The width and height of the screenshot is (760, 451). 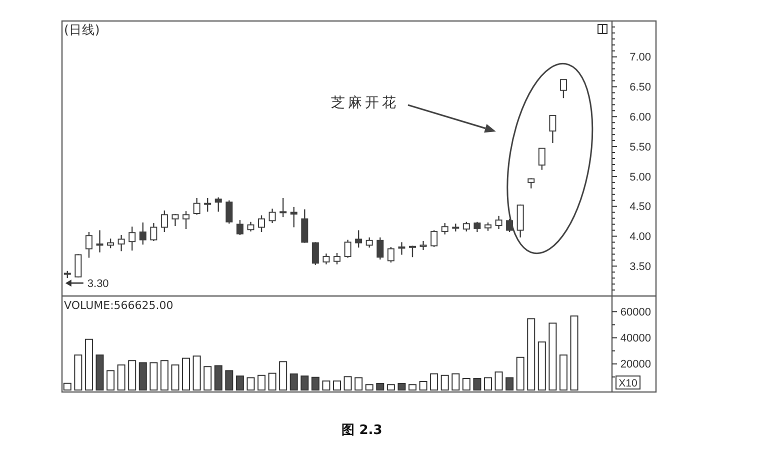 I want to click on y-tick-label: 6.50, so click(x=640, y=88).